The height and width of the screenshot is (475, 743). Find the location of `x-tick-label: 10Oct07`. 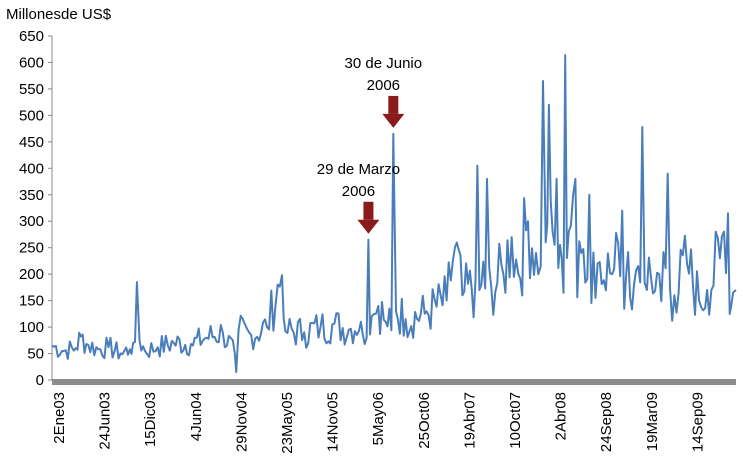

x-tick-label: 10Oct07 is located at coordinates (515, 420).